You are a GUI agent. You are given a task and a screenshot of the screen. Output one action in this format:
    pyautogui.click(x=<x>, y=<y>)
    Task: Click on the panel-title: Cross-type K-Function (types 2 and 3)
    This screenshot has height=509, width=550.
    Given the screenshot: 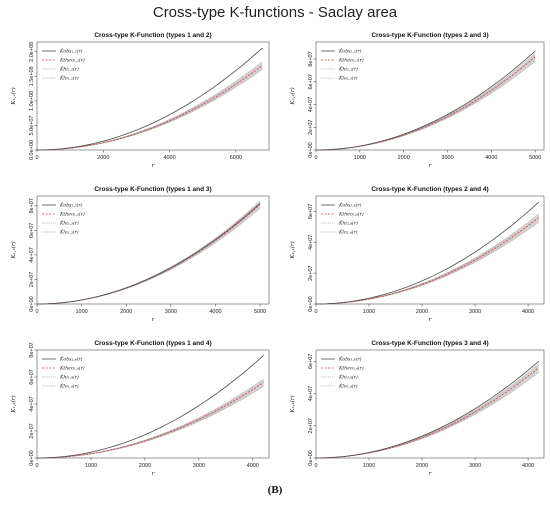 What is the action you would take?
    pyautogui.click(x=429, y=35)
    